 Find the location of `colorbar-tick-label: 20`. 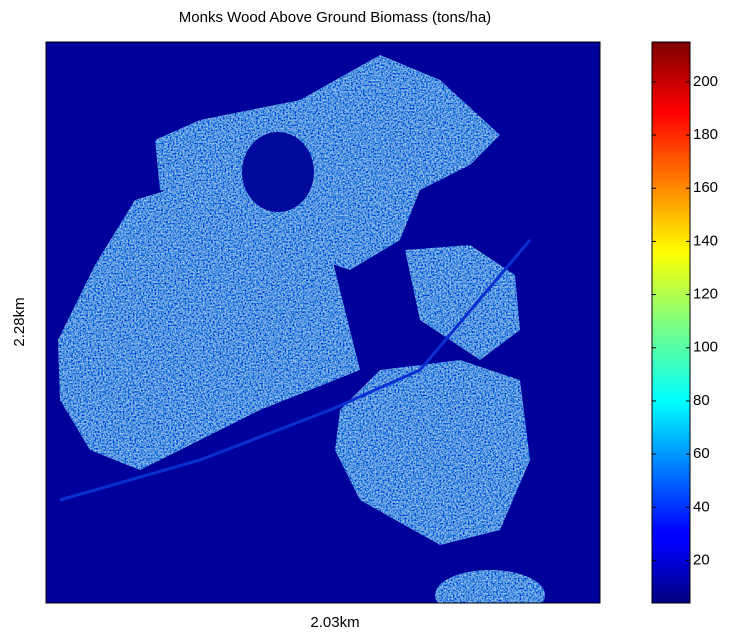

colorbar-tick-label: 20 is located at coordinates (701, 559).